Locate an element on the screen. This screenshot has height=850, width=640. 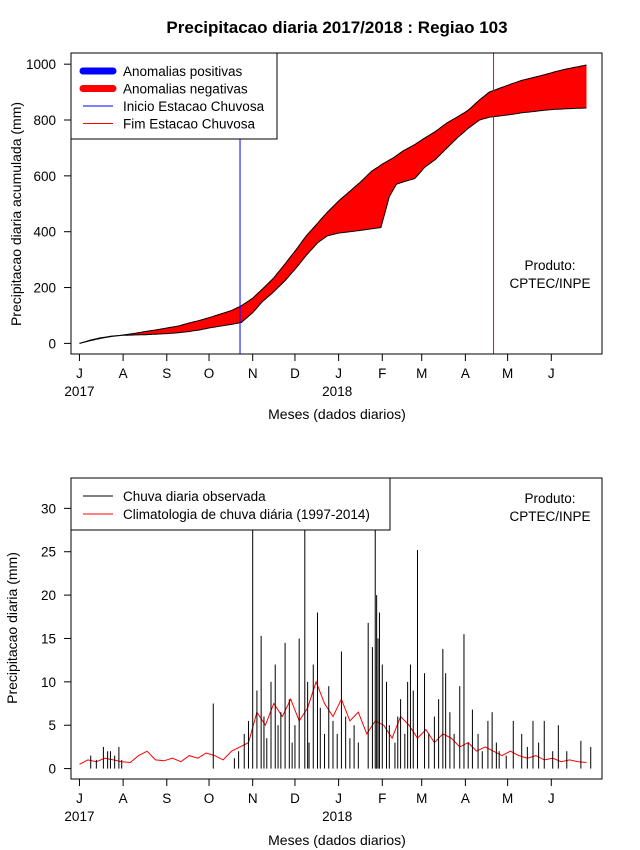
climatology-daily-line is located at coordinates (333, 722).